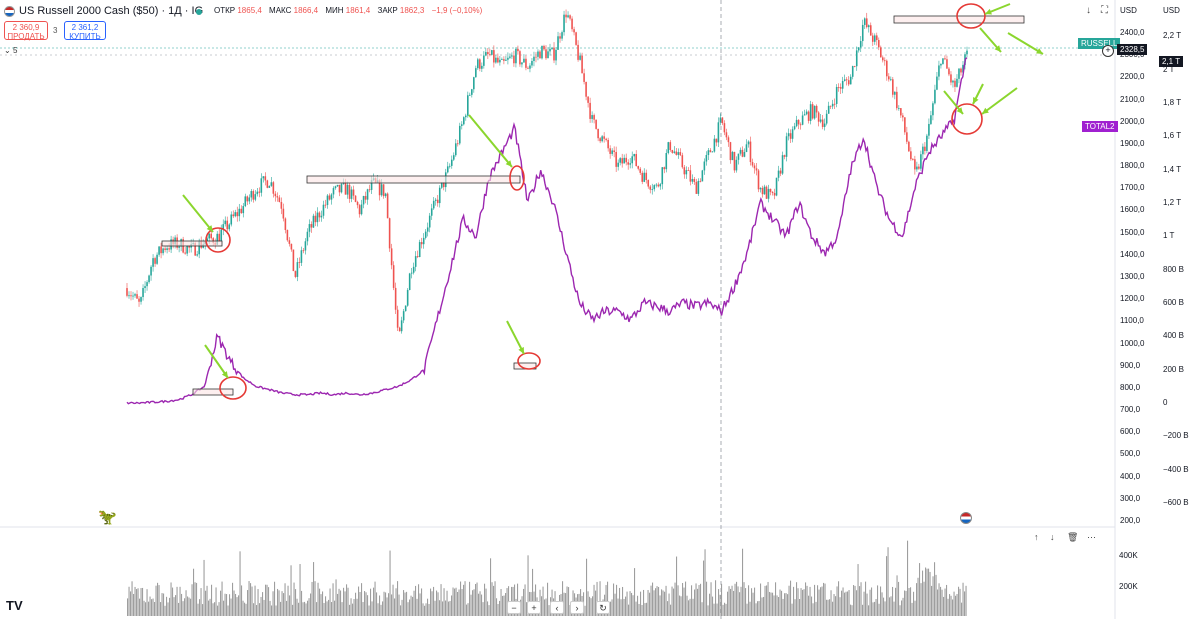 The height and width of the screenshot is (619, 1200). I want to click on sell-button: 2 360,9 ПРОДАТЬ, so click(26, 31).